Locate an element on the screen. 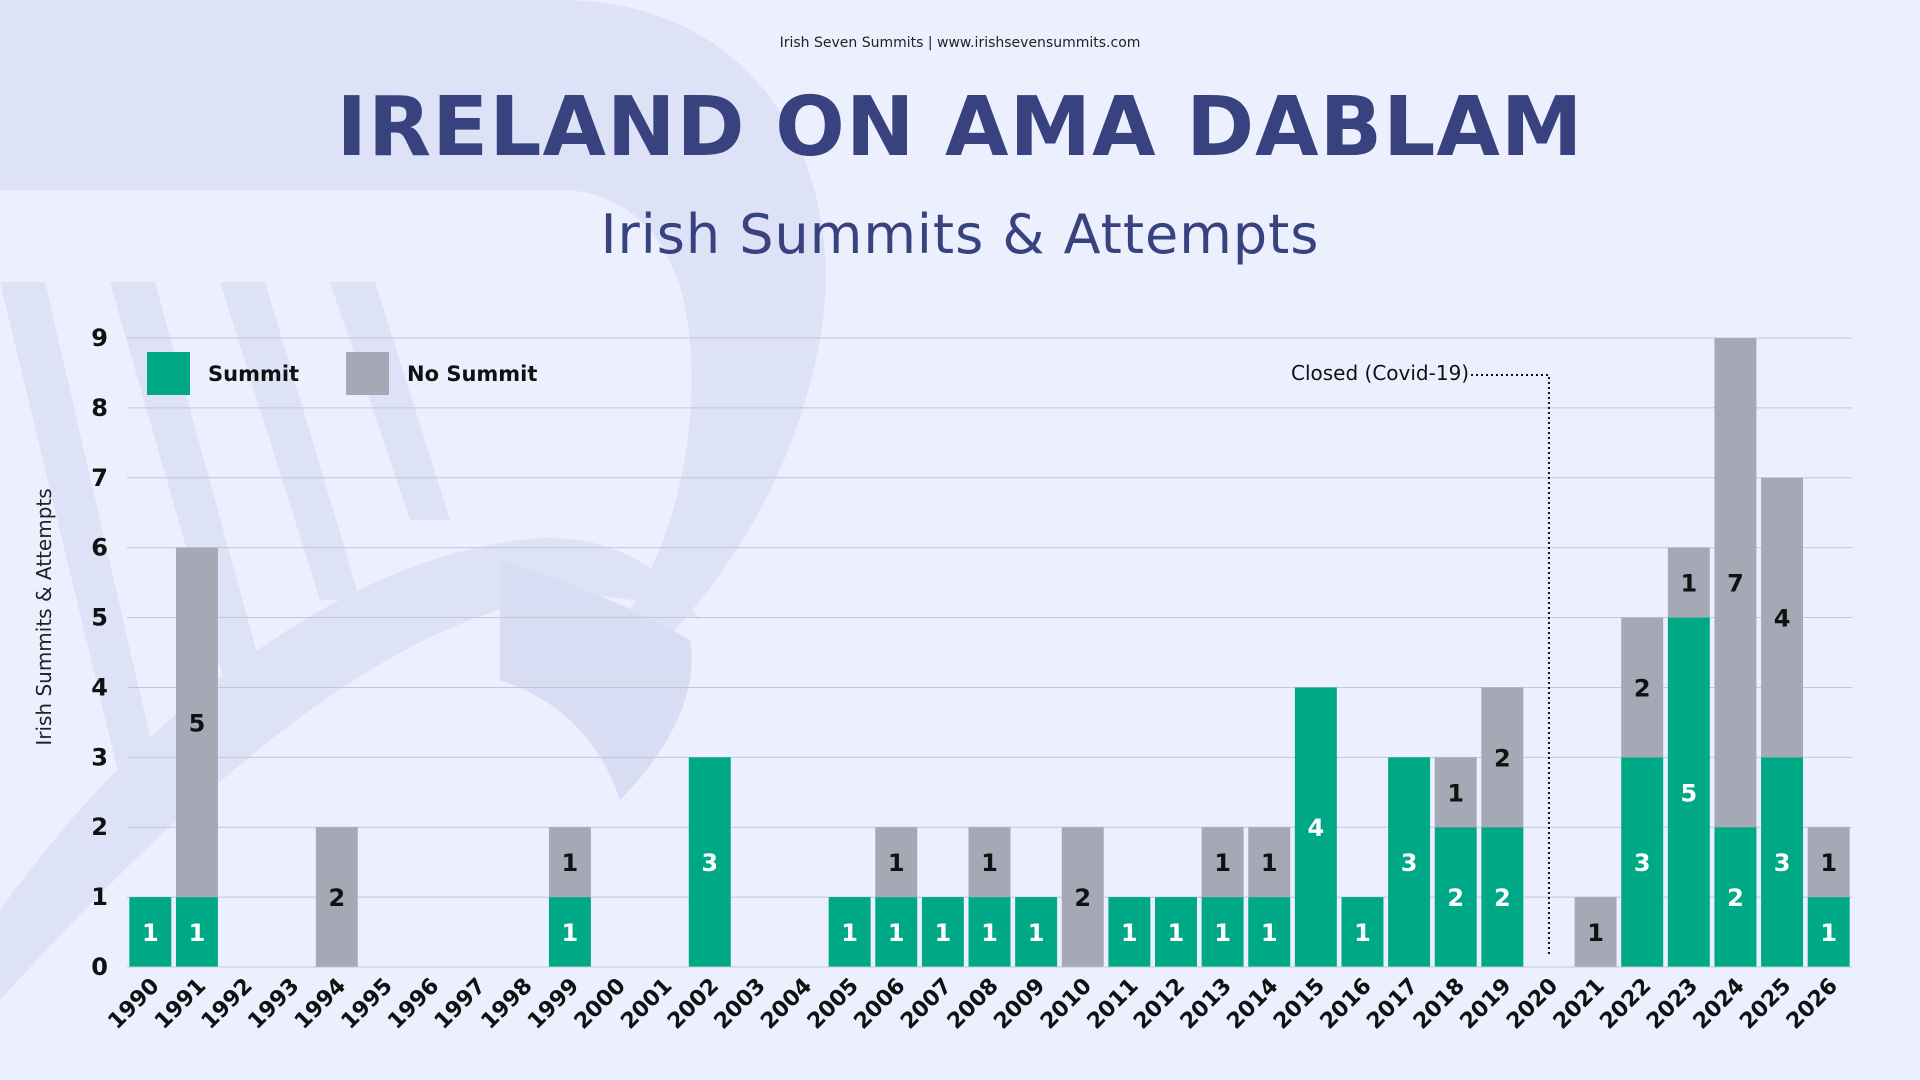  x-tick-label: 2025 is located at coordinates (1765, 1004).